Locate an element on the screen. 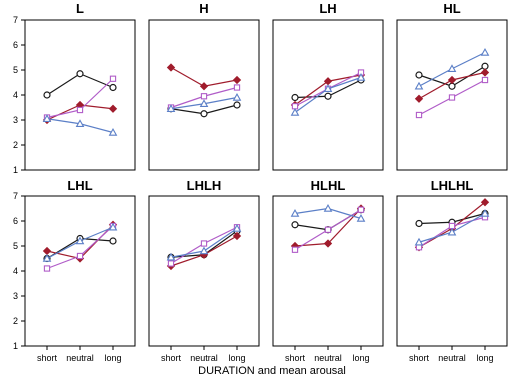 This screenshot has width=508, height=380. y-tick-label: 7 is located at coordinates (15, 20).